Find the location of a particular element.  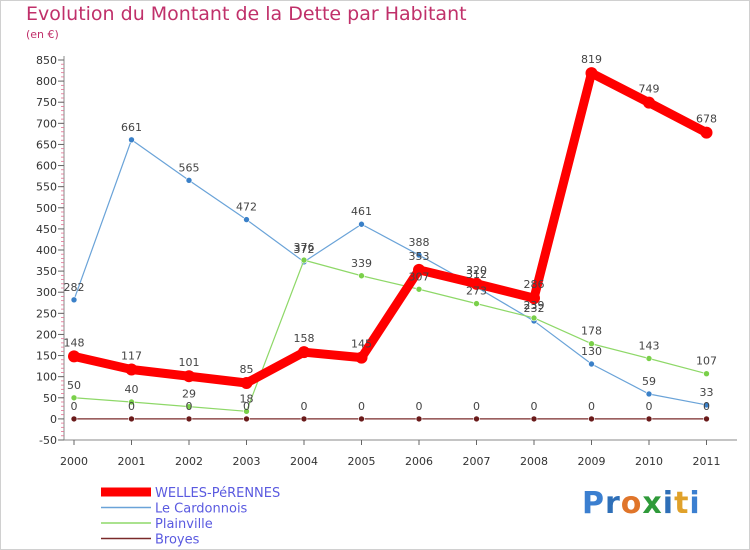

data-label: 59 is located at coordinates (649, 381).